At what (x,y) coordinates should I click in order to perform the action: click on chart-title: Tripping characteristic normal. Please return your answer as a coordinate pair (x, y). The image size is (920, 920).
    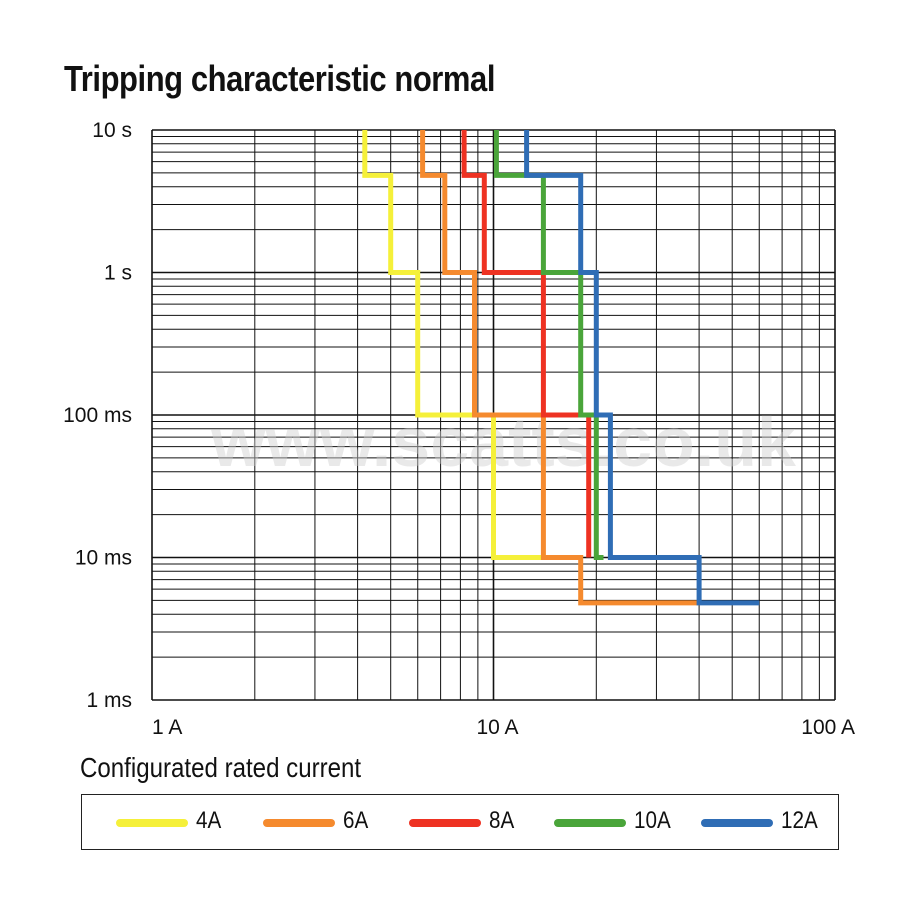
    Looking at the image, I should click on (279, 78).